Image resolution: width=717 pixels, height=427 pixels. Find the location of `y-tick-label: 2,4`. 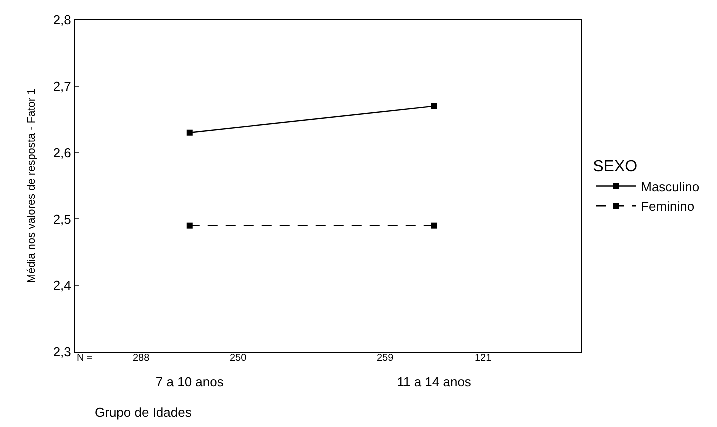

y-tick-label: 2,4 is located at coordinates (62, 286).